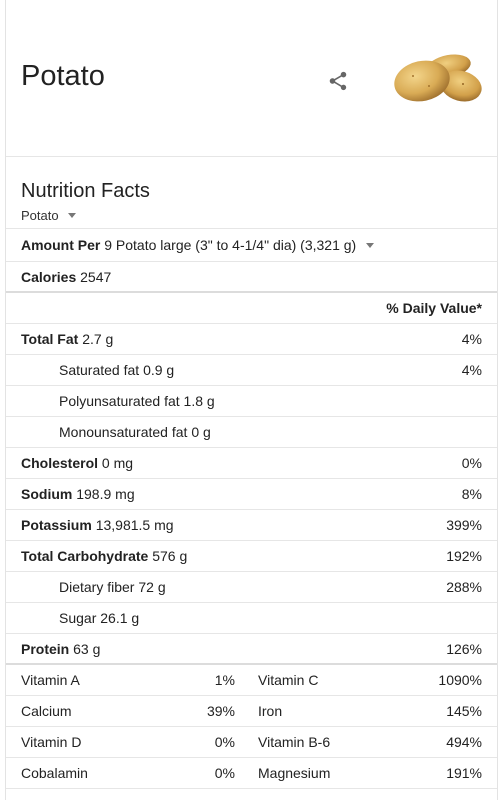 Image resolution: width=500 pixels, height=800 pixels. Describe the element at coordinates (460, 680) in the screenshot. I see `vitamin-percent: 1090%` at that location.